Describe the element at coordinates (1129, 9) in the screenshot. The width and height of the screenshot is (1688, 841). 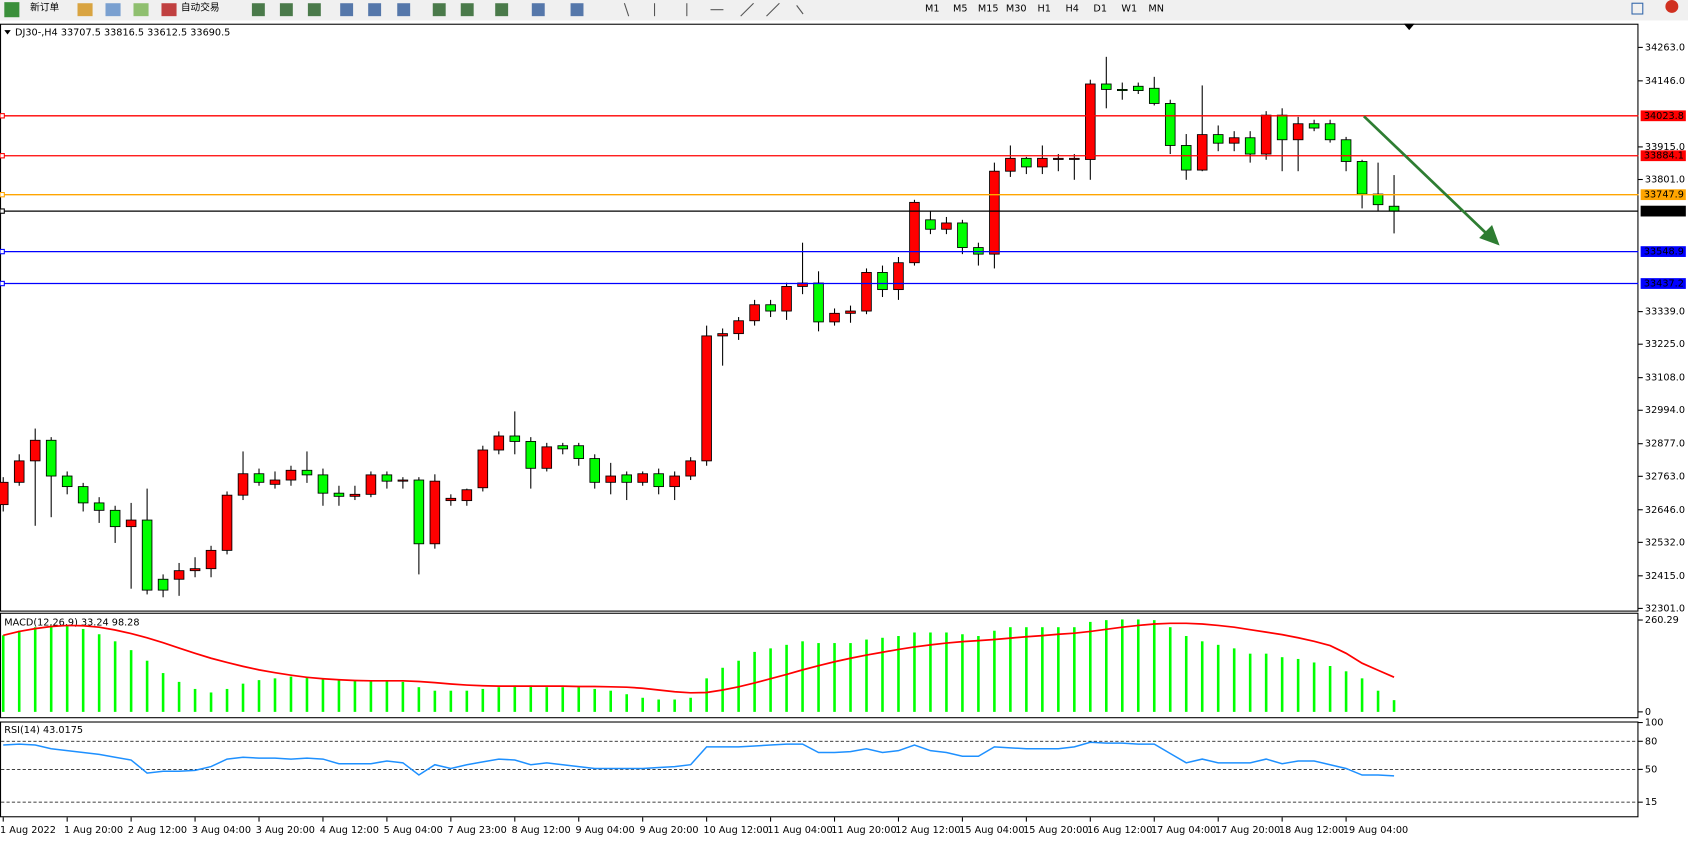
I see `timeframe-button: W1` at that location.